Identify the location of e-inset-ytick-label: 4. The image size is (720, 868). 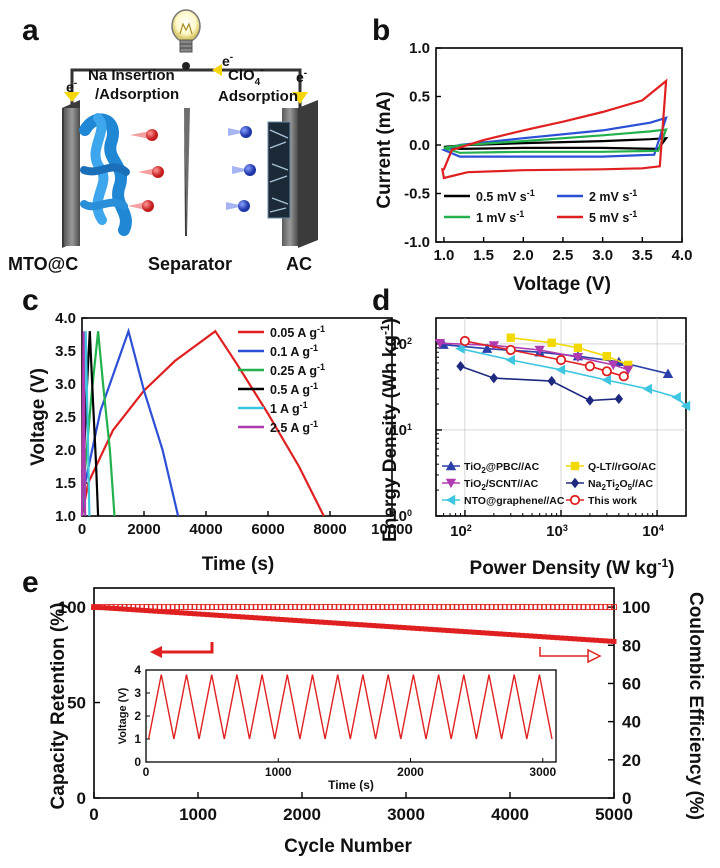
(137, 670).